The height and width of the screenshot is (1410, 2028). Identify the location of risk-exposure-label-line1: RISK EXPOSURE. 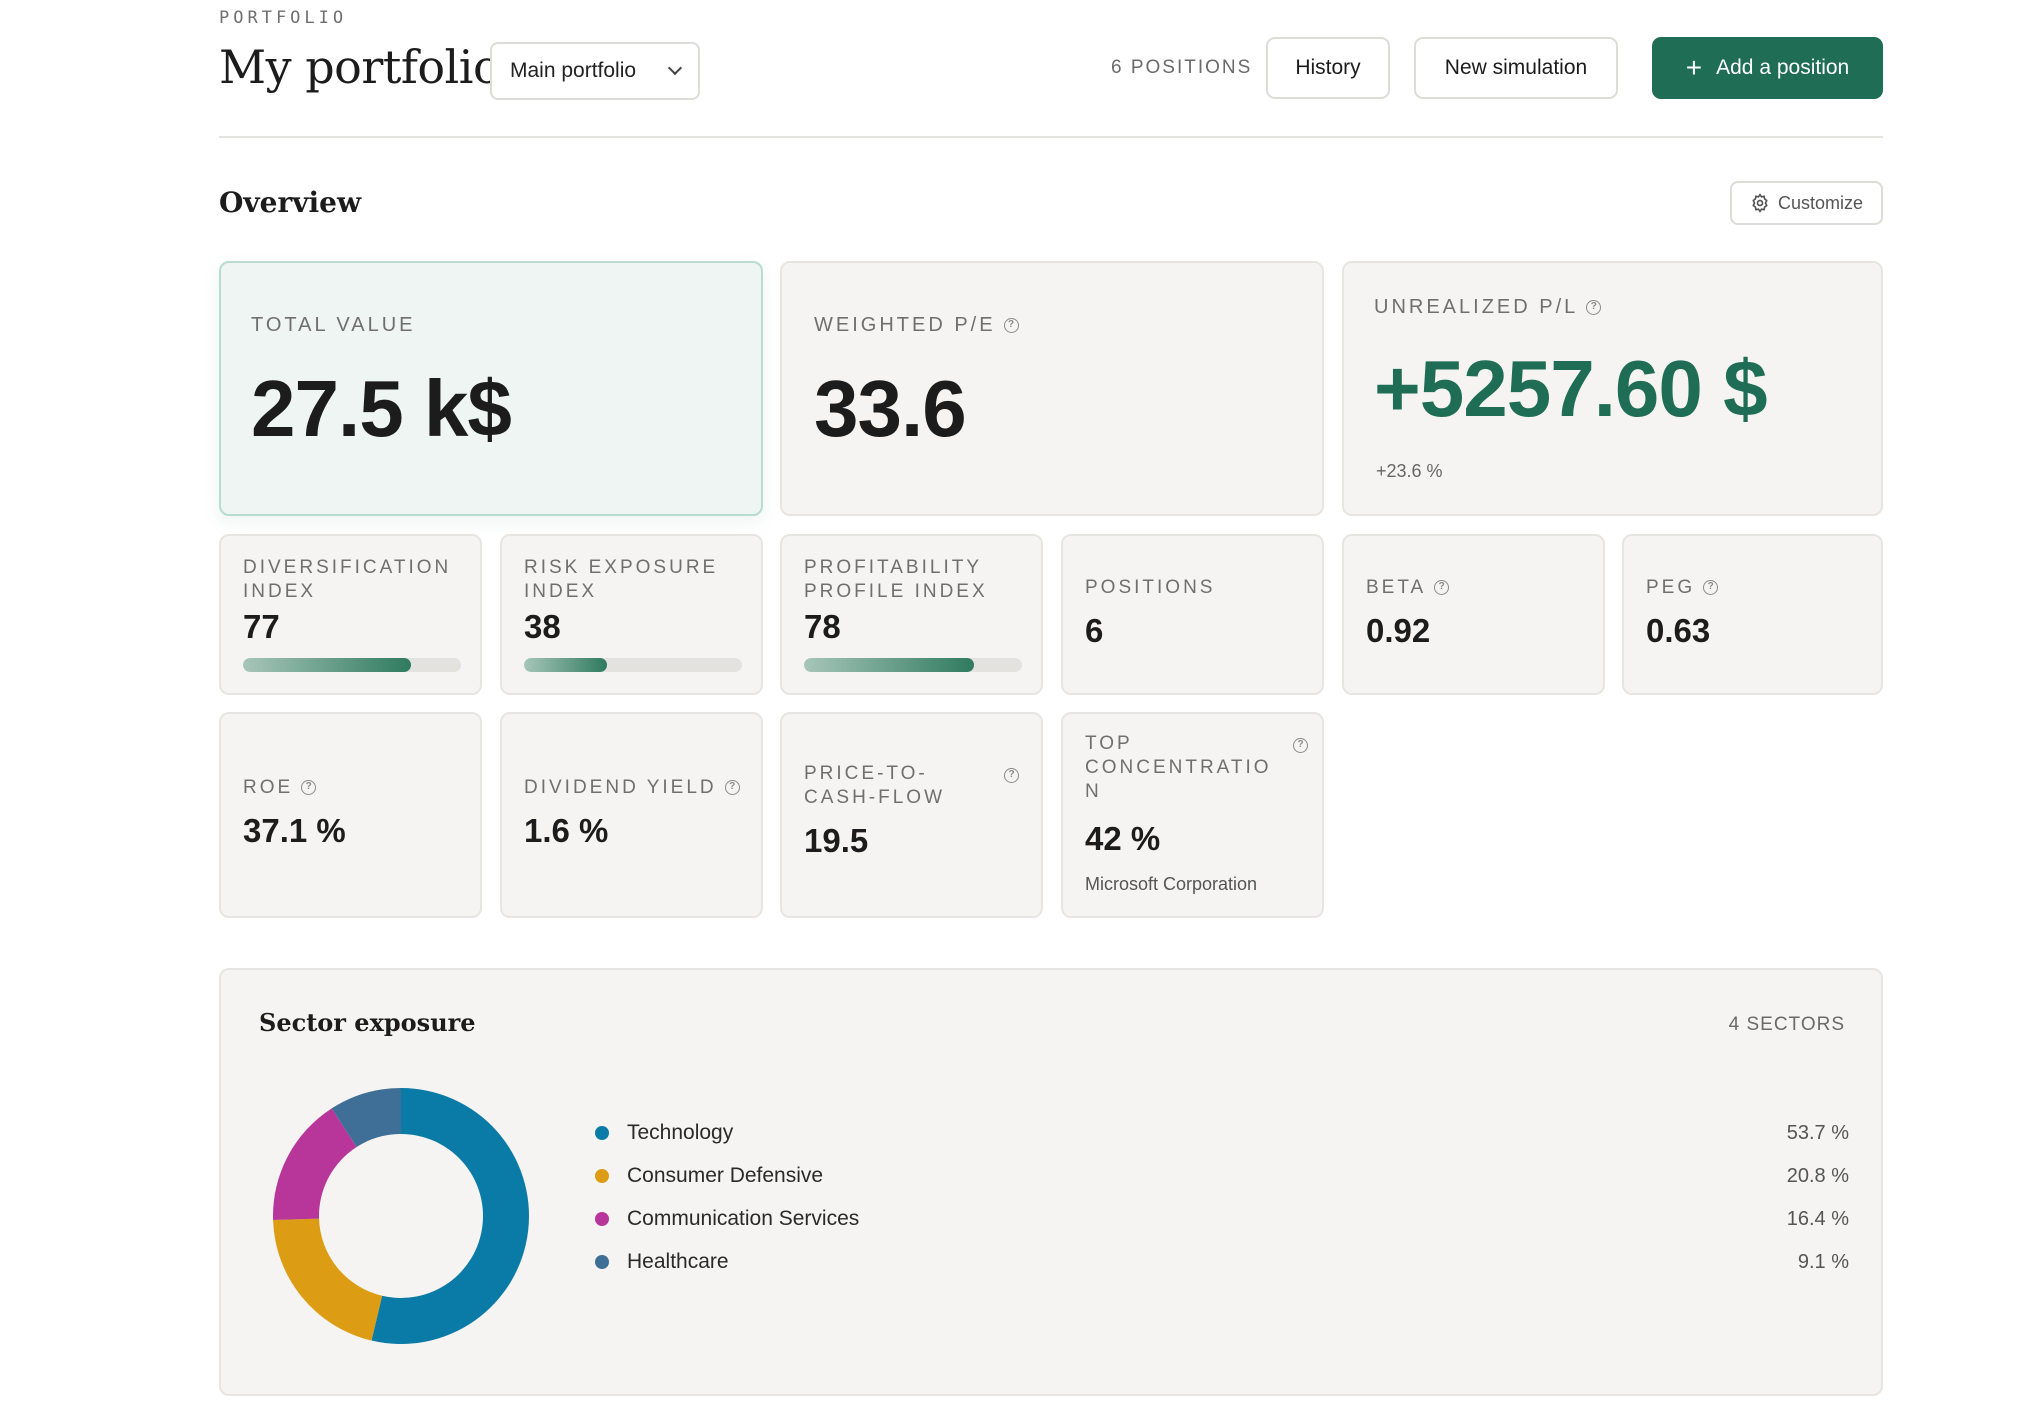
(621, 567).